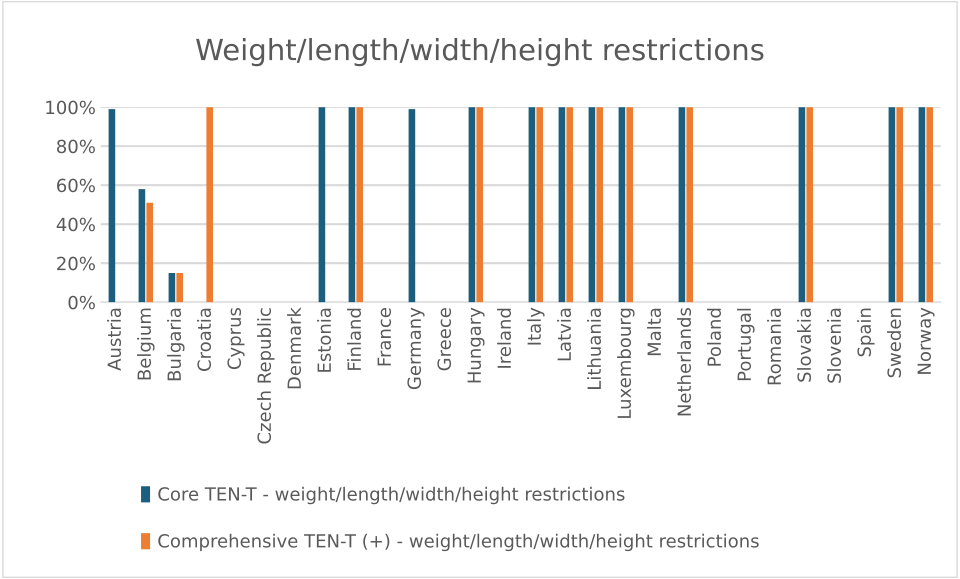  What do you see at coordinates (866, 332) in the screenshot?
I see `x-tick-label: Spain` at bounding box center [866, 332].